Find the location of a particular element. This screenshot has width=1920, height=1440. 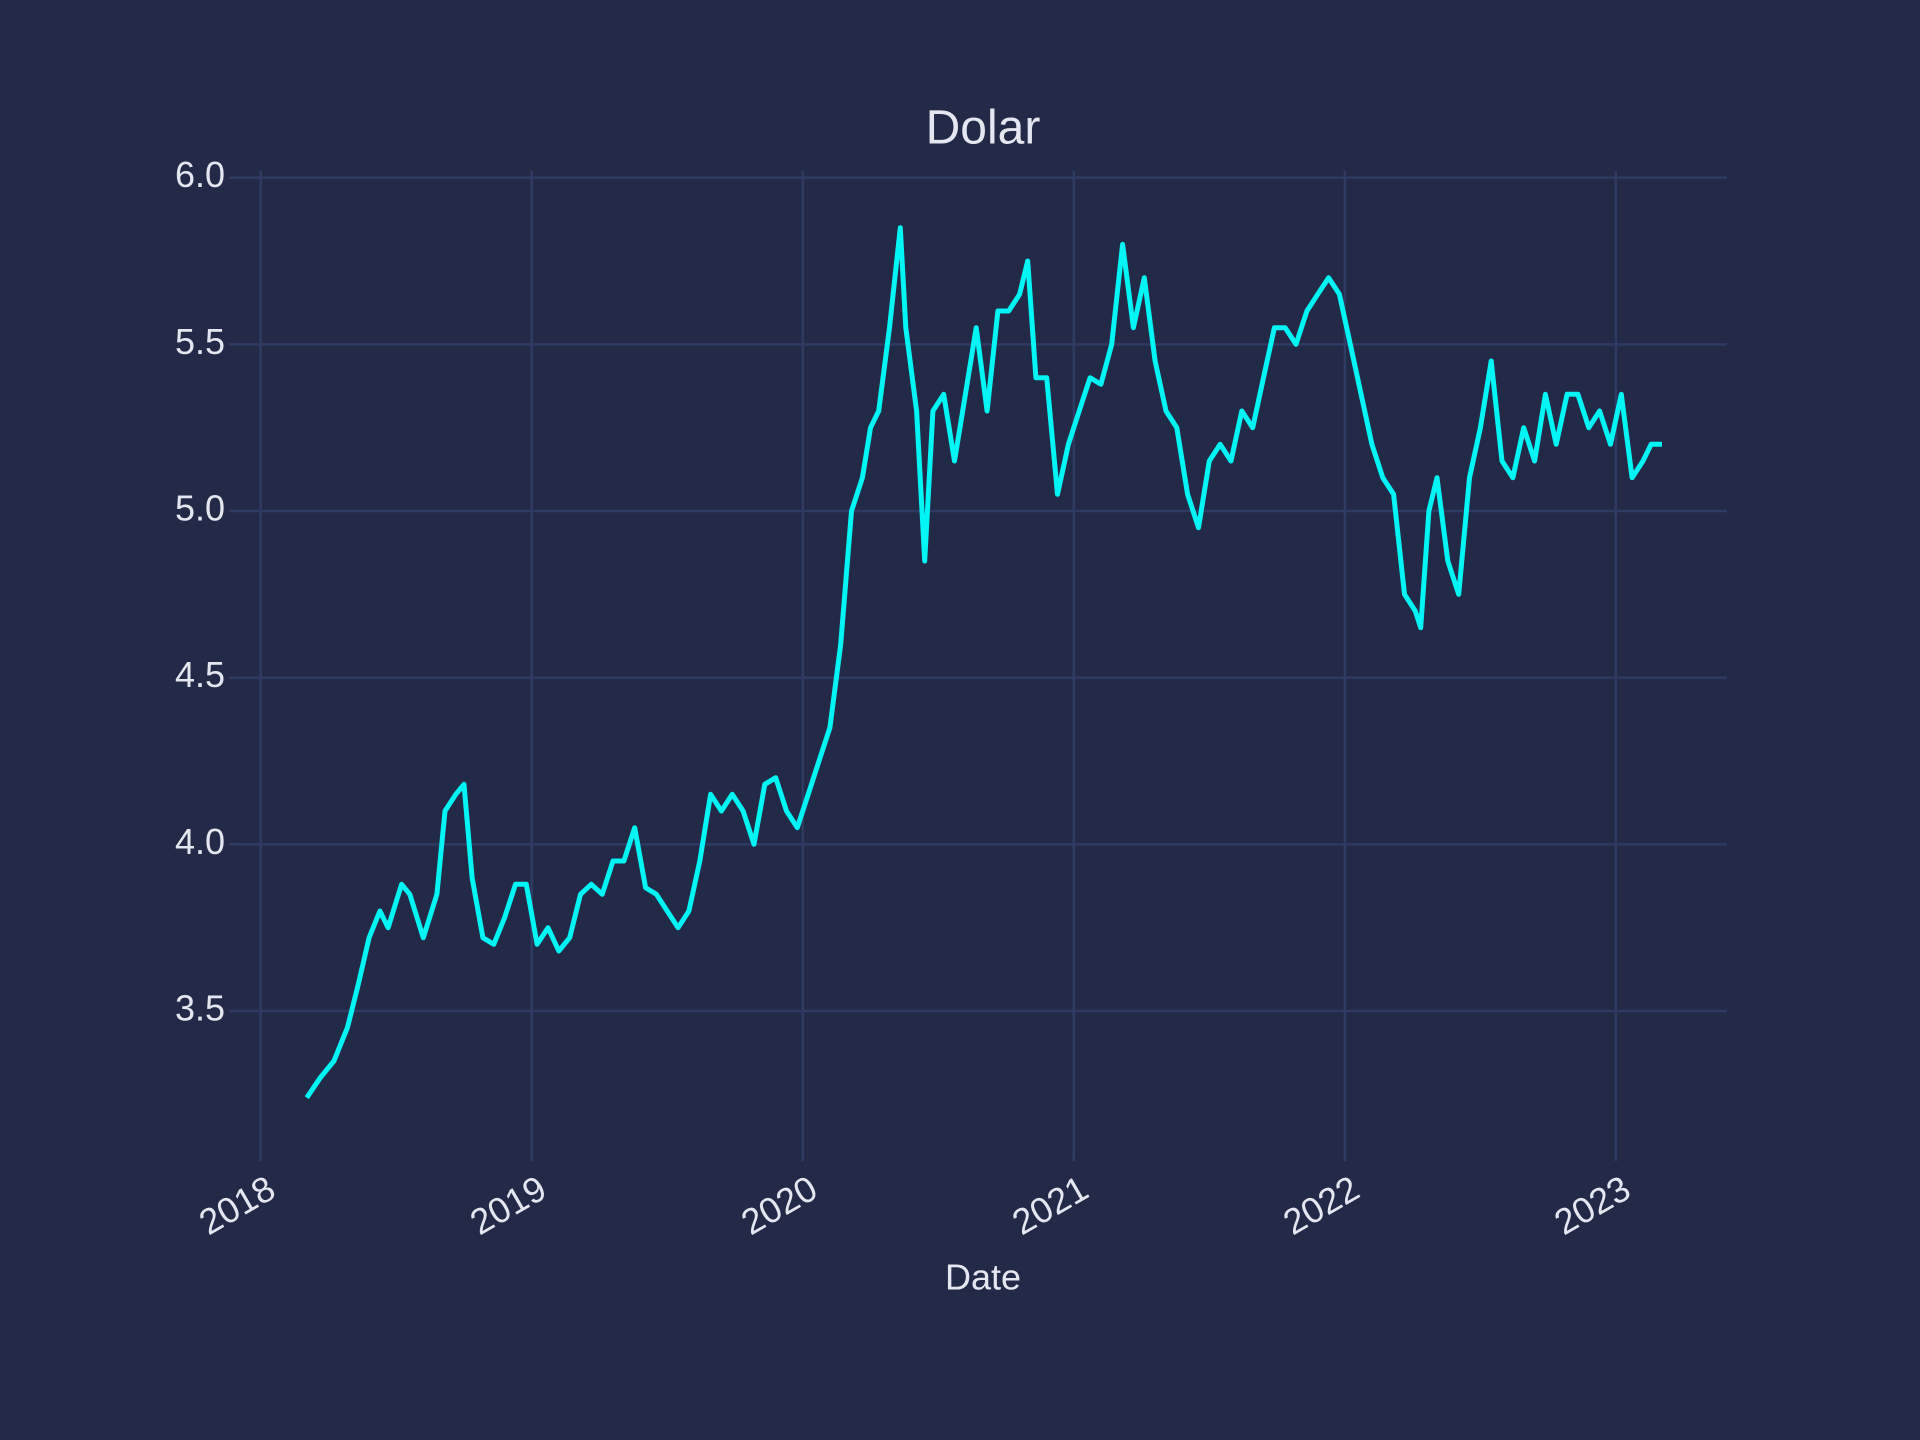

y-tick-label: 6.0 is located at coordinates (200, 174).